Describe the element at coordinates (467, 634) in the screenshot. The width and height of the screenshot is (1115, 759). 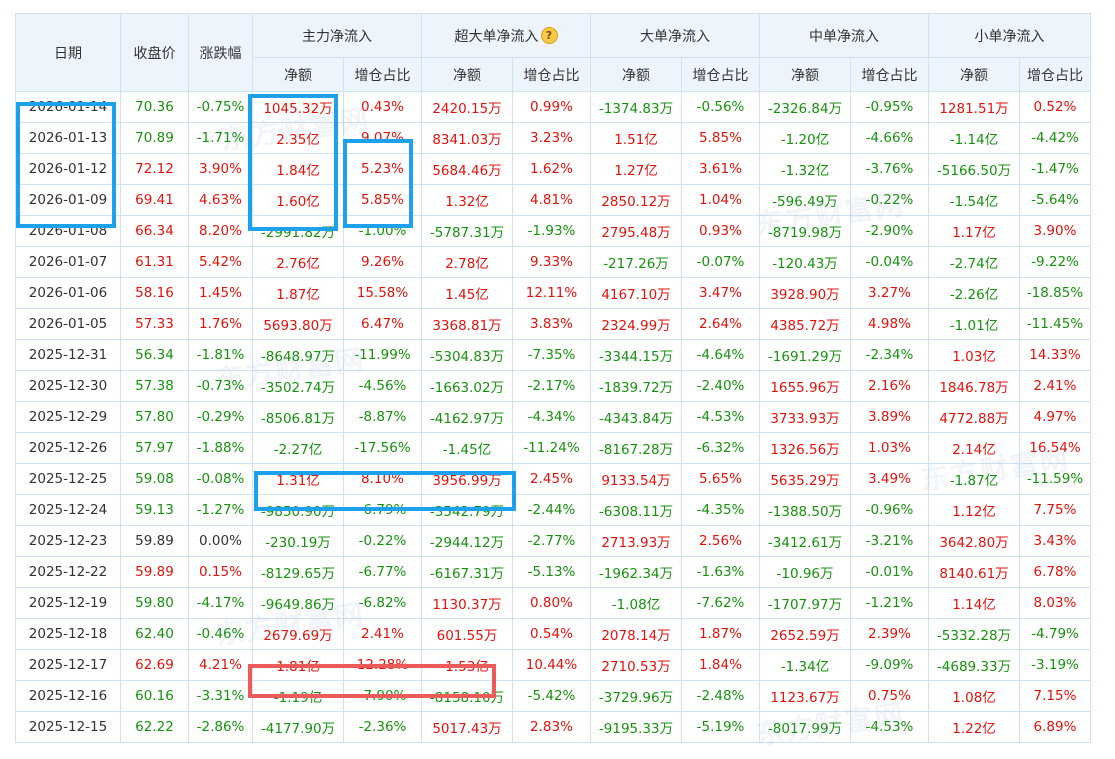
I see `cell-super-large-amount: 601.55万` at that location.